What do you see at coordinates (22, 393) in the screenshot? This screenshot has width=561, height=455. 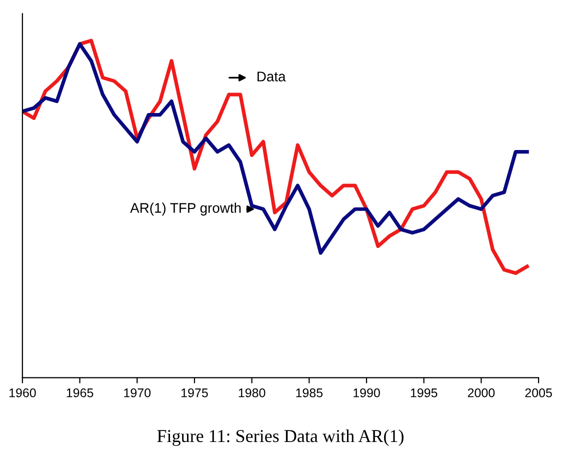 I see `x-tick-label: 1960` at bounding box center [22, 393].